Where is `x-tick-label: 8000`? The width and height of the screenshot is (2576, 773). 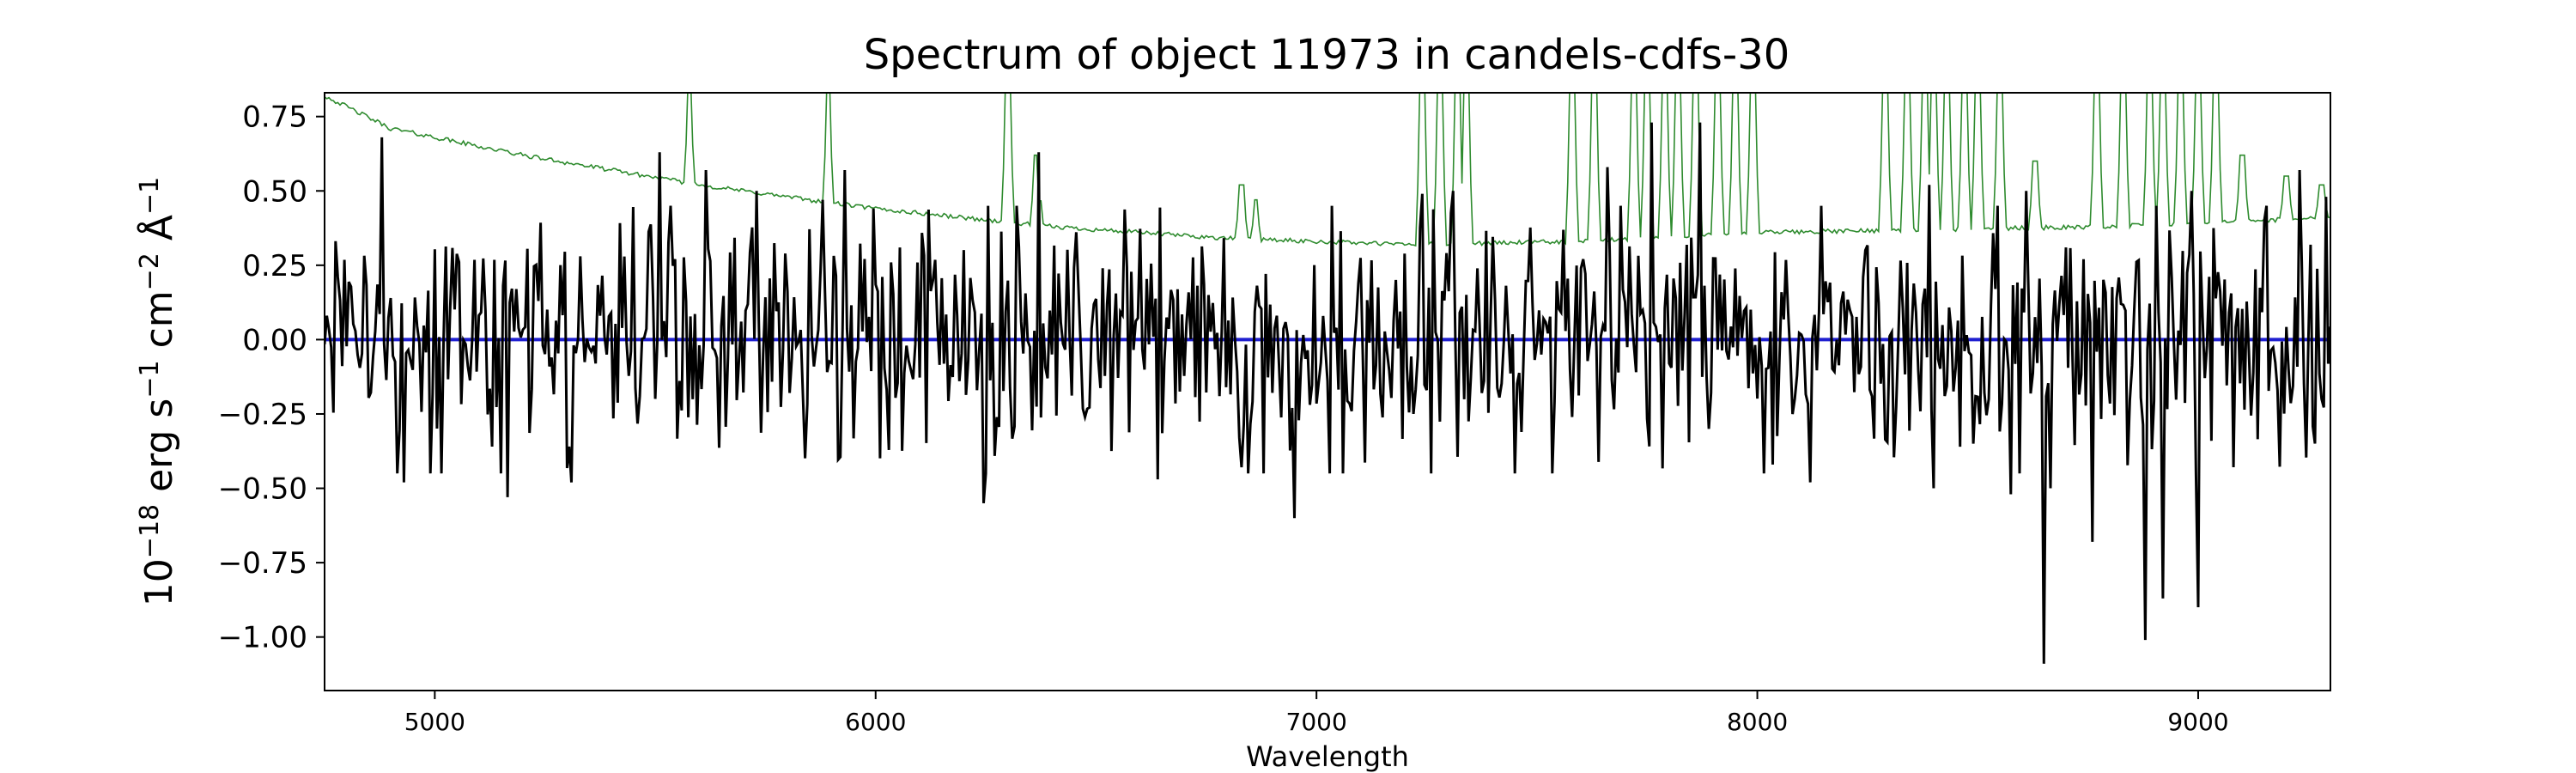 x-tick-label: 8000 is located at coordinates (1758, 722).